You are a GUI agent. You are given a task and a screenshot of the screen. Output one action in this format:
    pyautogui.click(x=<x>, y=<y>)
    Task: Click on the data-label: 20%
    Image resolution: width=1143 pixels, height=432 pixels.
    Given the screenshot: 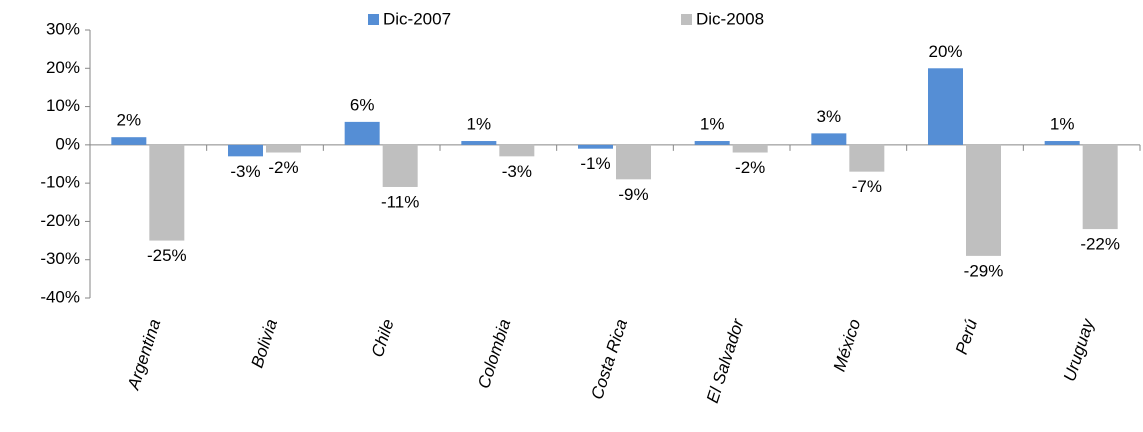 What is the action you would take?
    pyautogui.click(x=945, y=51)
    